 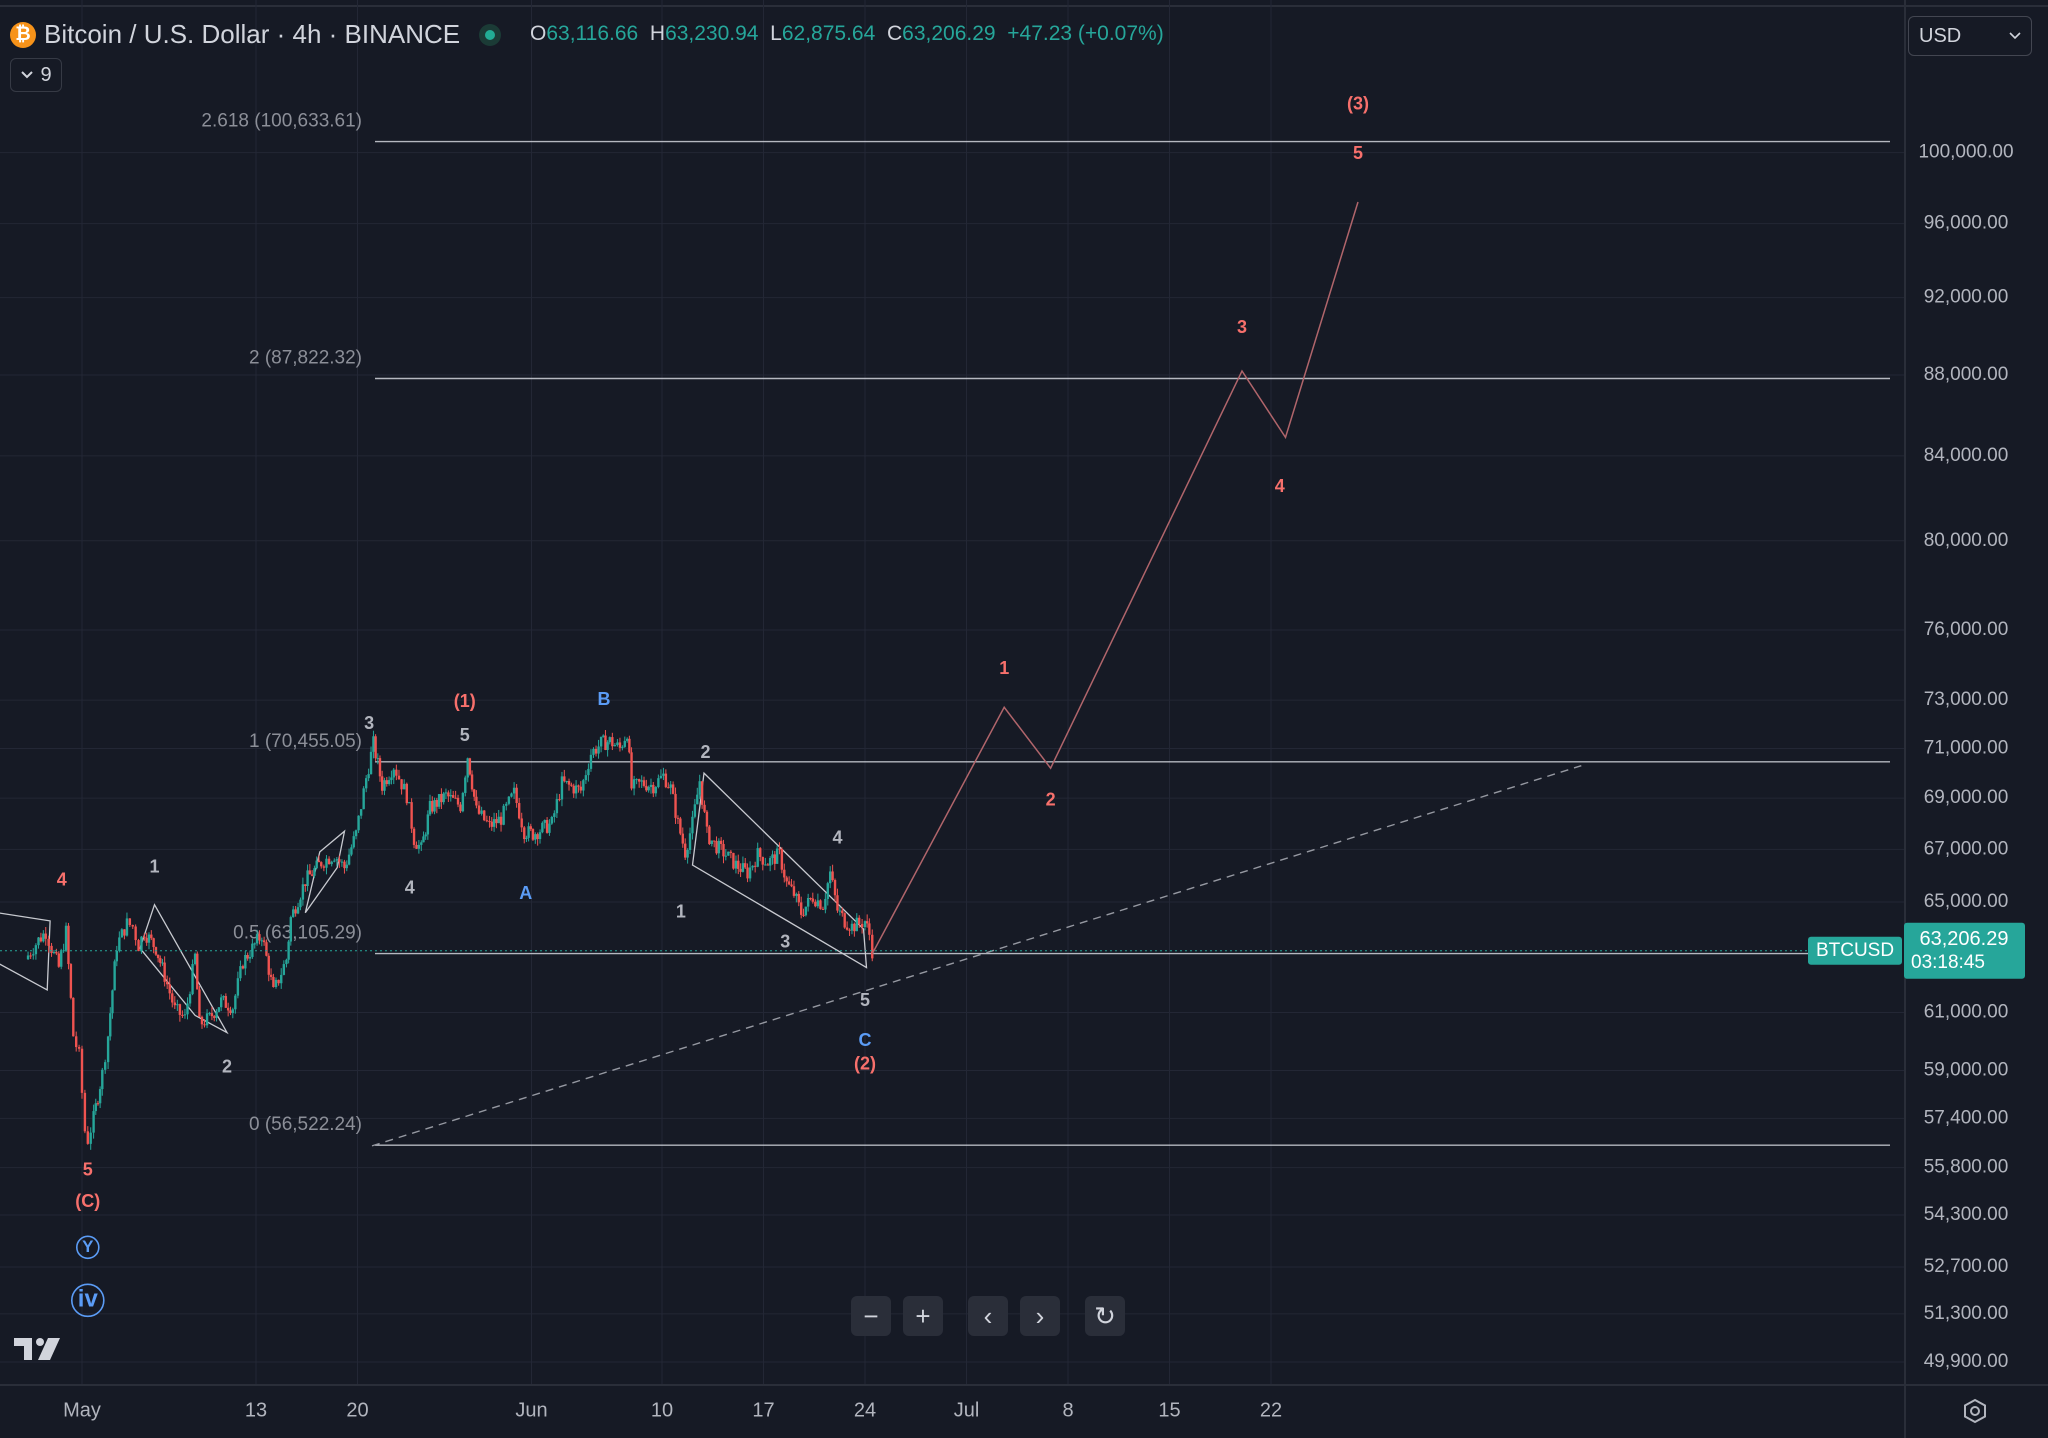 I want to click on symbol-tag-label: BTCUSD, so click(x=1855, y=950).